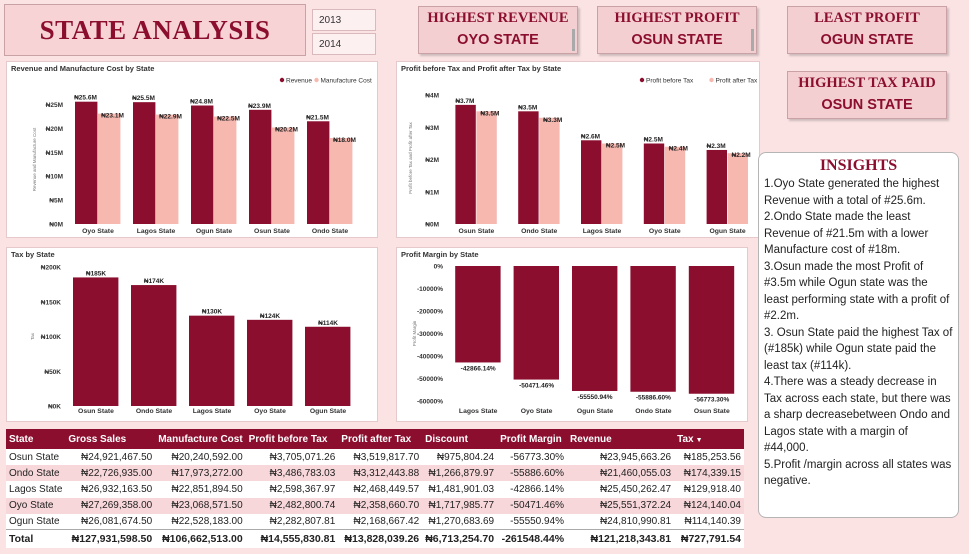 This screenshot has width=969, height=554. Describe the element at coordinates (430, 289) in the screenshot. I see `y-tick-label: -10000%` at that location.